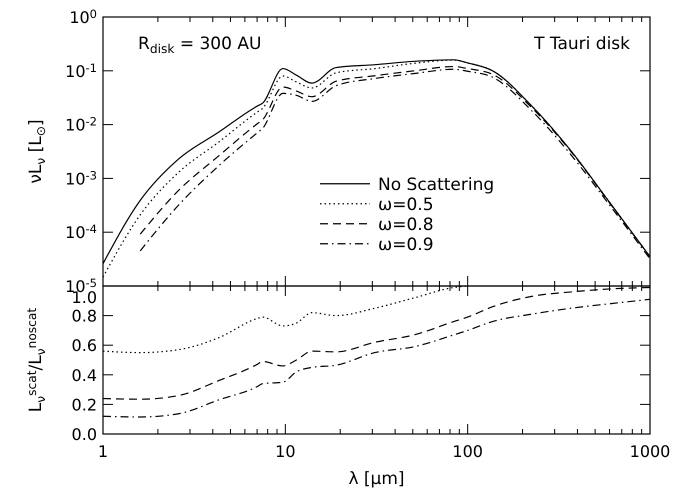 The height and width of the screenshot is (492, 677). What do you see at coordinates (285, 451) in the screenshot?
I see `x-tick-label: 10` at bounding box center [285, 451].